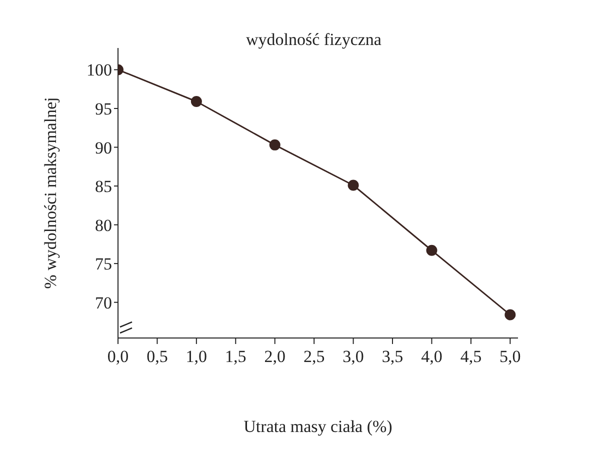  Describe the element at coordinates (50, 193) in the screenshot. I see `y-axis-title: % wydolności maksymalnej` at that location.